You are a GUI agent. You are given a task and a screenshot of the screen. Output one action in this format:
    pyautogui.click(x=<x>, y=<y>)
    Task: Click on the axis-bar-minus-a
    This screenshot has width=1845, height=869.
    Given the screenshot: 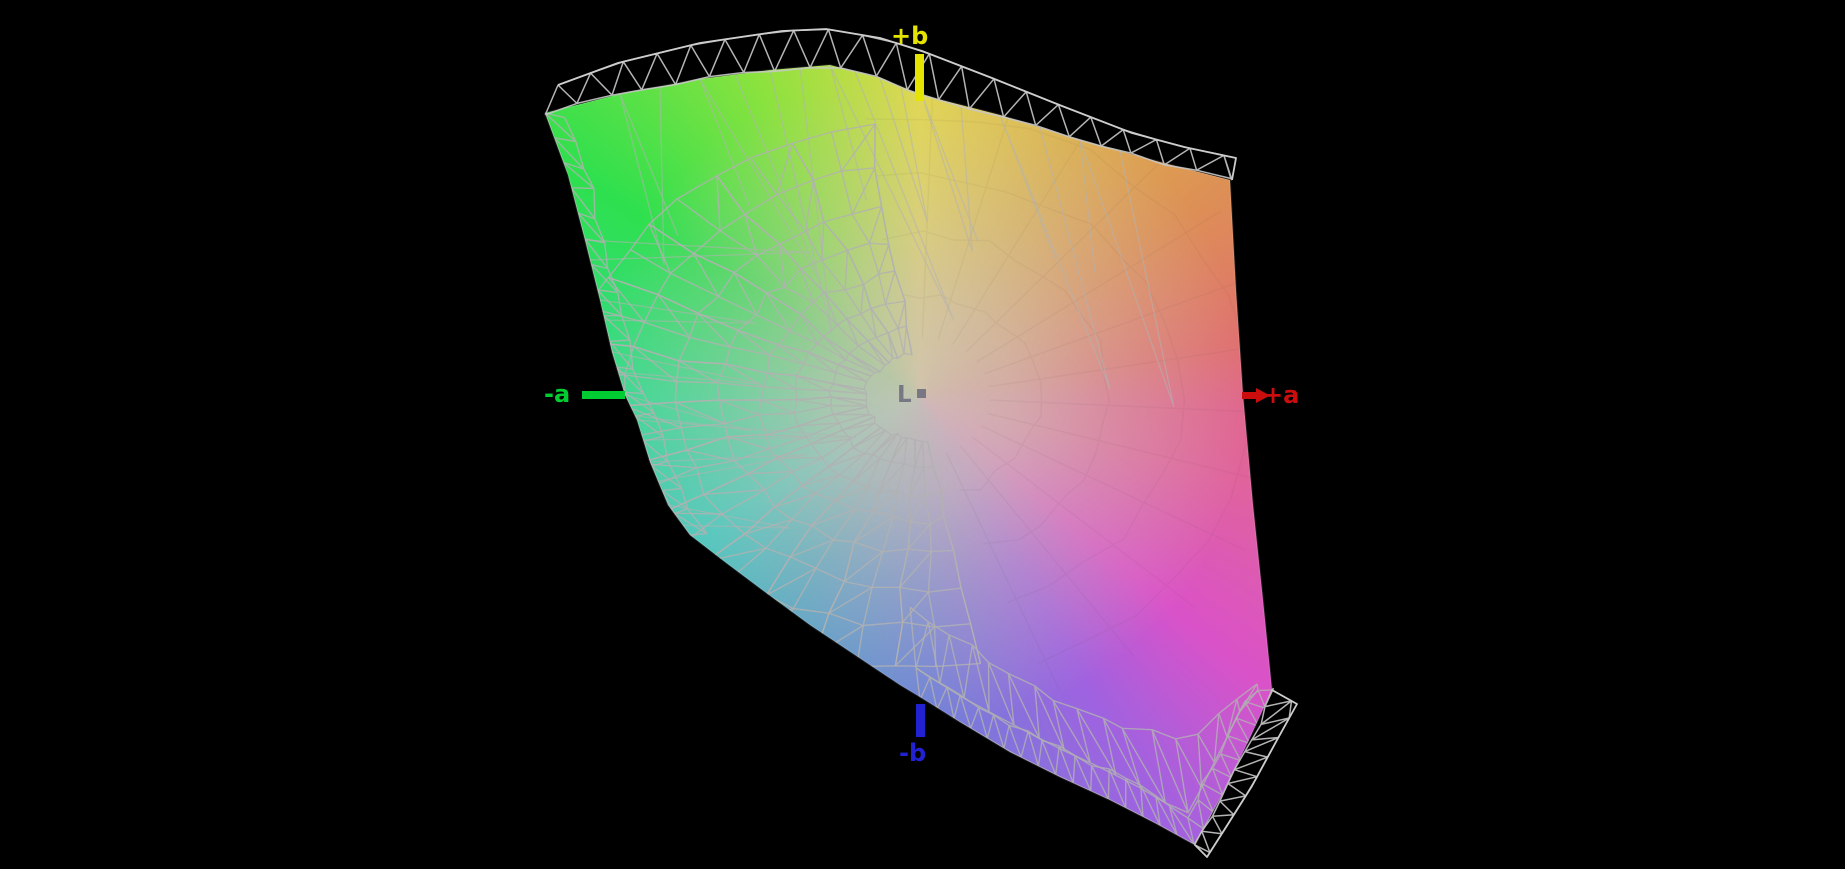 What is the action you would take?
    pyautogui.click(x=603, y=395)
    